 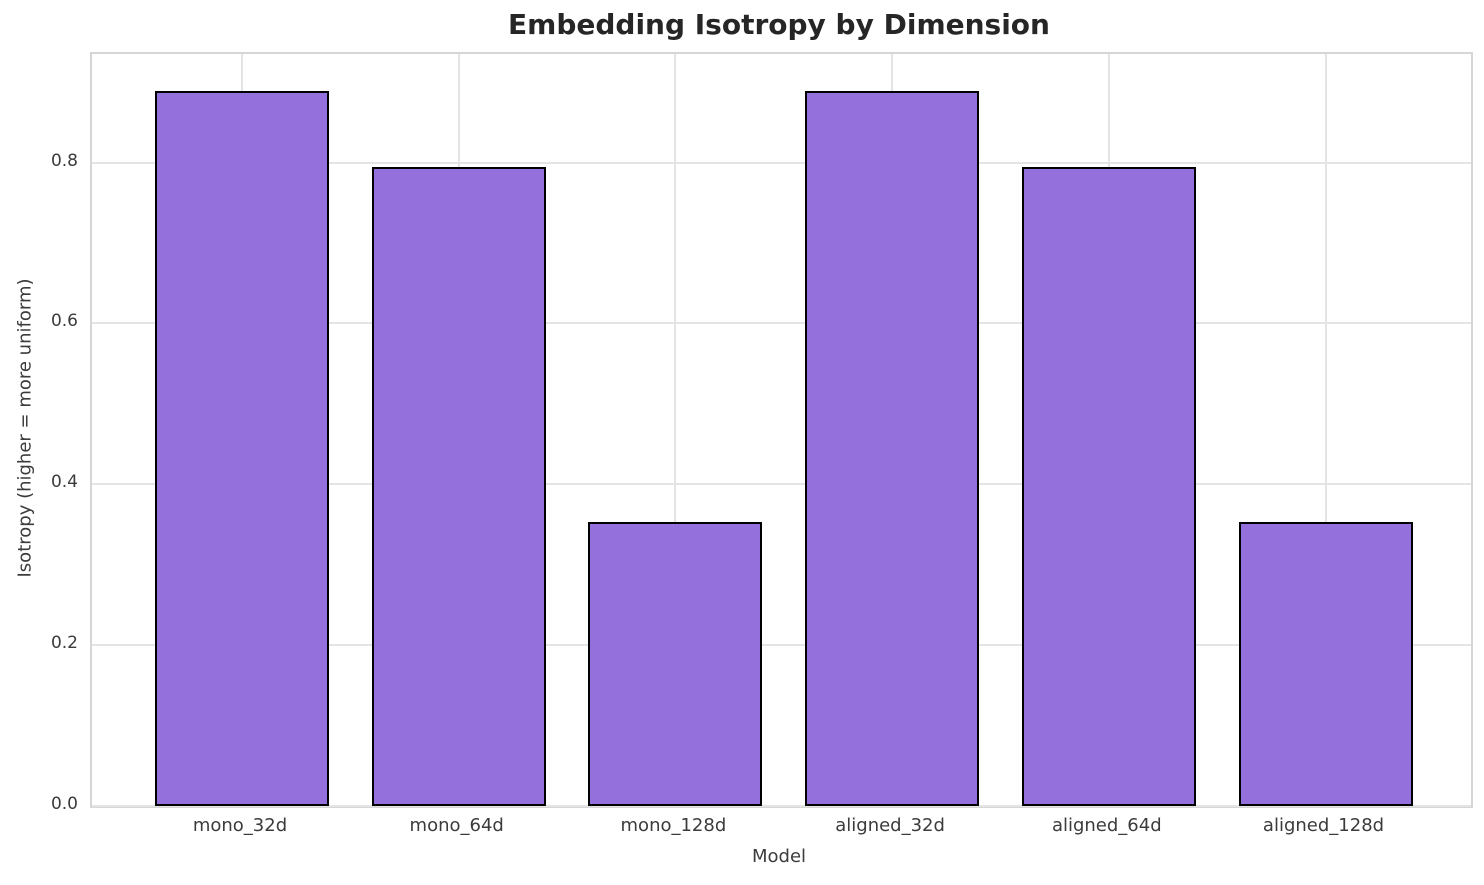 What do you see at coordinates (25, 428) in the screenshot?
I see `y-axis-label: Isotropy (higher = more uniform)` at bounding box center [25, 428].